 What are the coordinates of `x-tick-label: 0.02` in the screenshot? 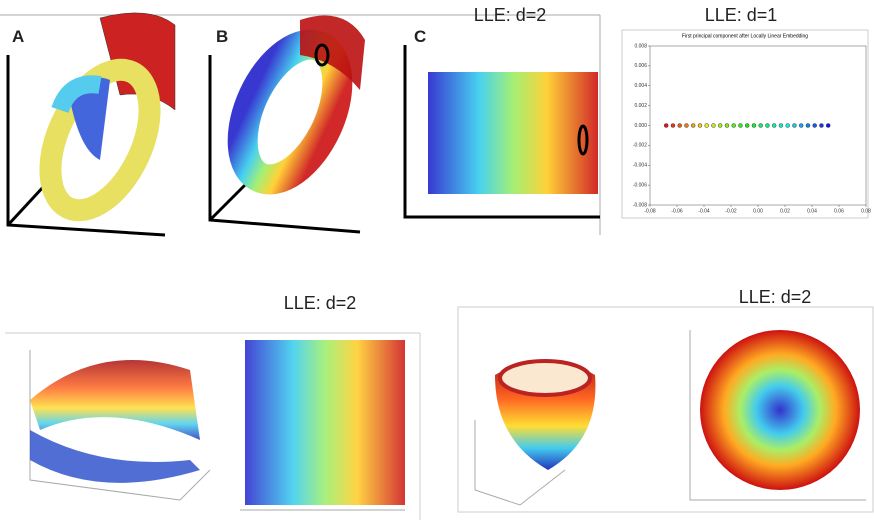 It's located at (785, 211).